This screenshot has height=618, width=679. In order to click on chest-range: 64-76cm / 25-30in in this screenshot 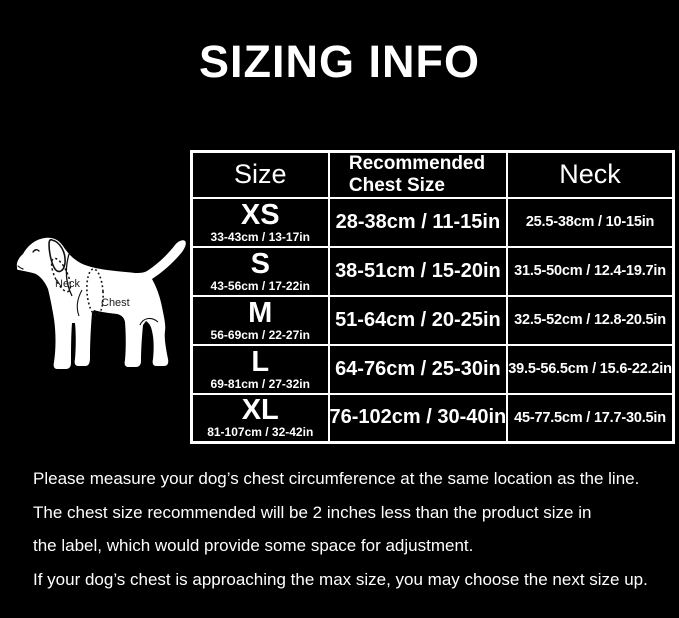, I will do `click(418, 369)`.